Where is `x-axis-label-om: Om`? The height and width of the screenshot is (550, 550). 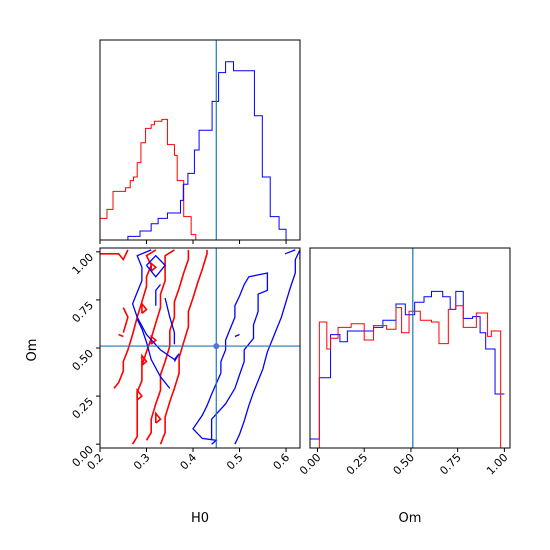
x-axis-label-om: Om is located at coordinates (410, 518).